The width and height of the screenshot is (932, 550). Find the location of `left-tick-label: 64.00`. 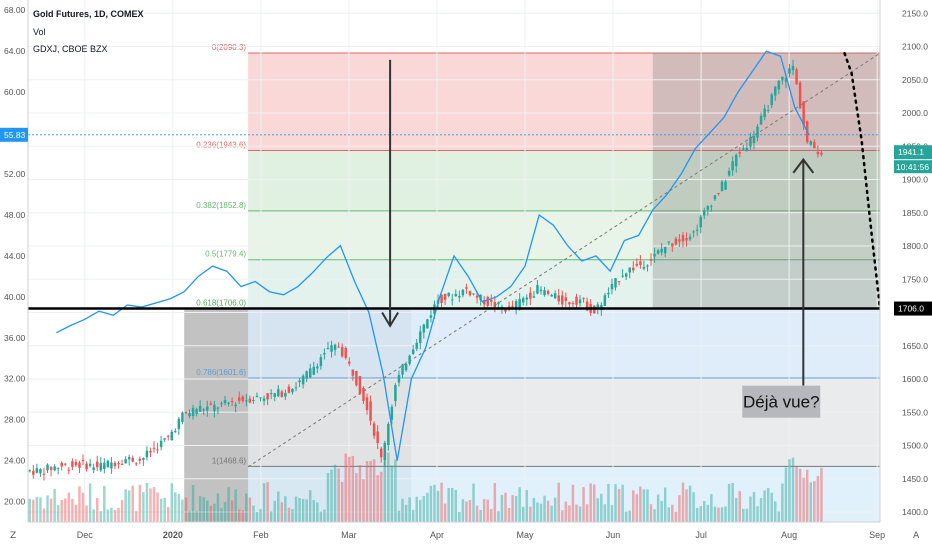

left-tick-label: 64.00 is located at coordinates (15, 51).